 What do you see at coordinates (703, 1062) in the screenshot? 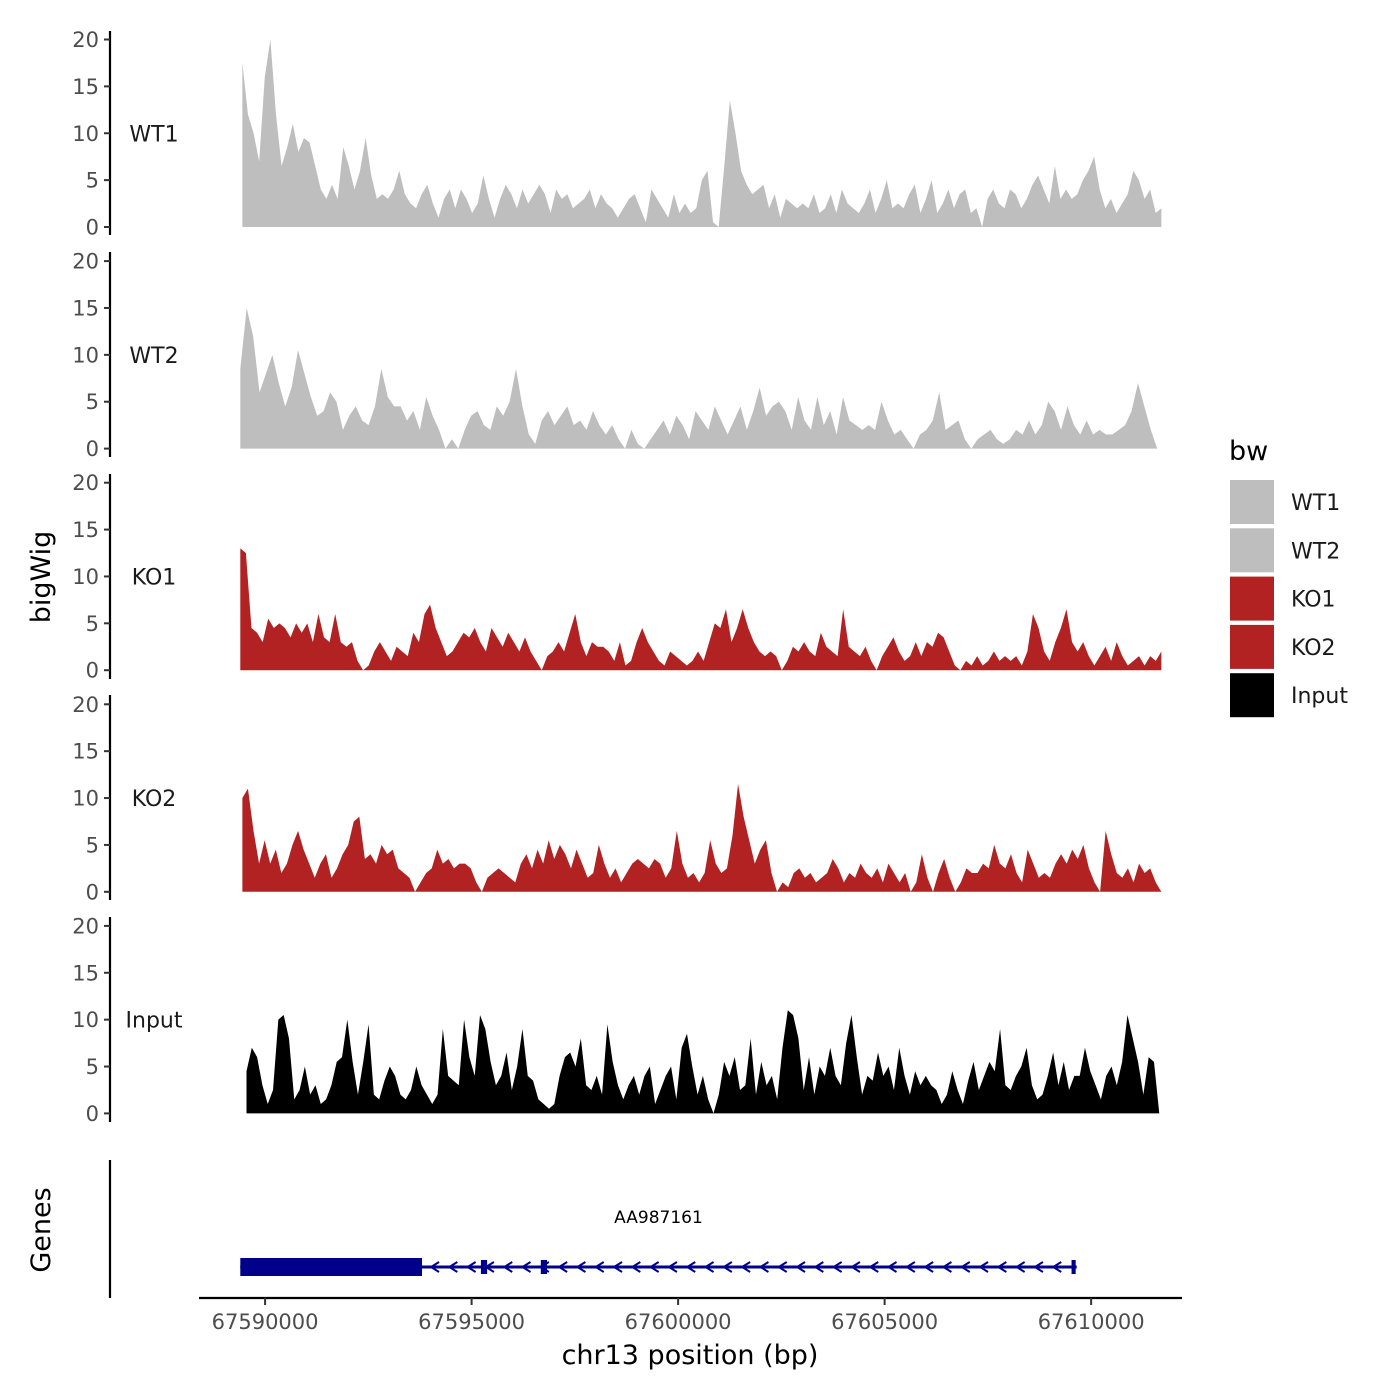
I see `area-input` at bounding box center [703, 1062].